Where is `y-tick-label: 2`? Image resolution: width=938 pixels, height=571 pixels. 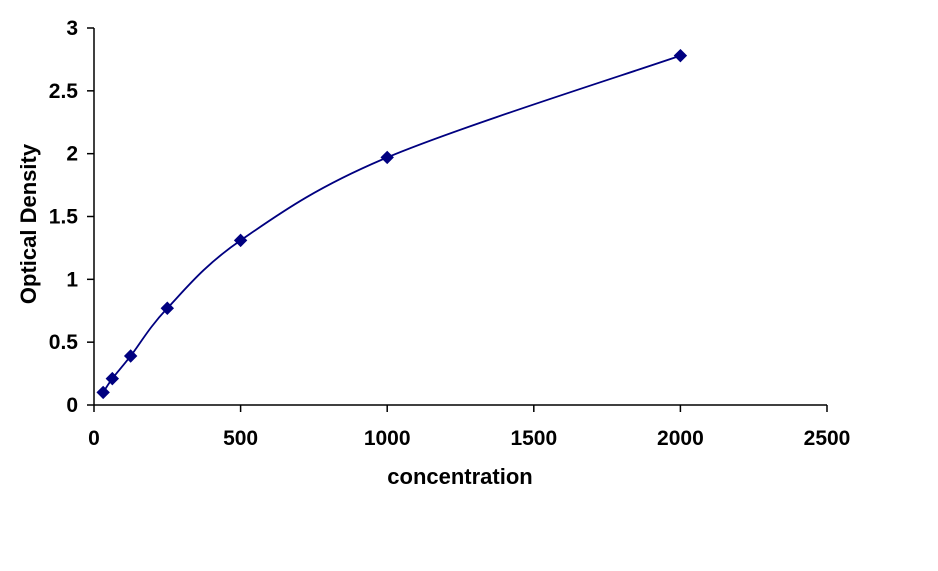 y-tick-label: 2 is located at coordinates (72, 154).